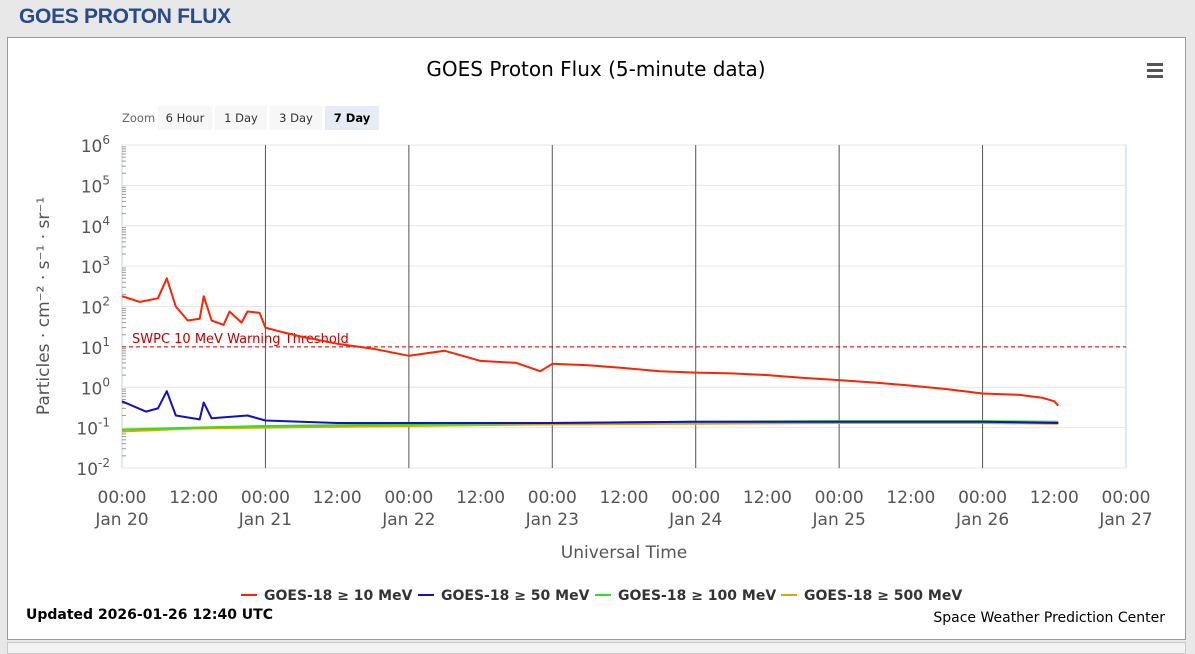 The image size is (1195, 654). I want to click on zoom-button-7-day: 7 Day, so click(352, 118).